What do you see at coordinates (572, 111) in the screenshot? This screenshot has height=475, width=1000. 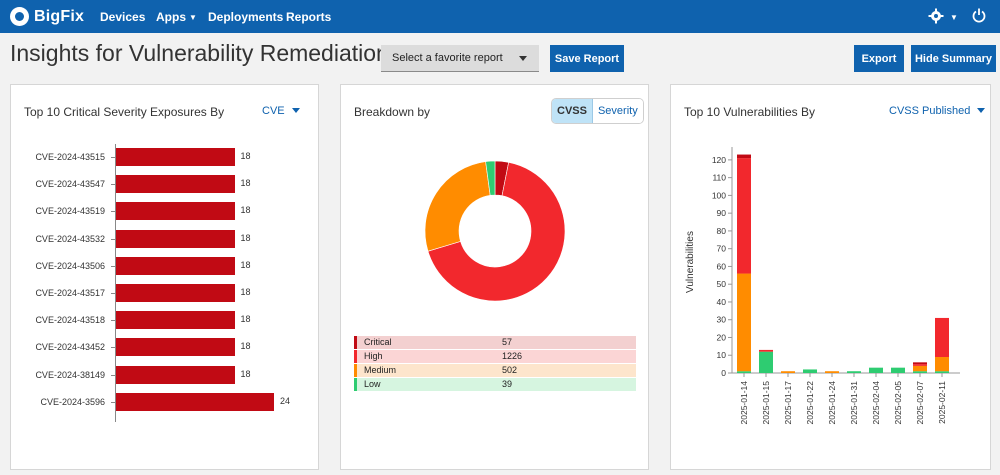 I see `toggle-cvss: CVSS` at bounding box center [572, 111].